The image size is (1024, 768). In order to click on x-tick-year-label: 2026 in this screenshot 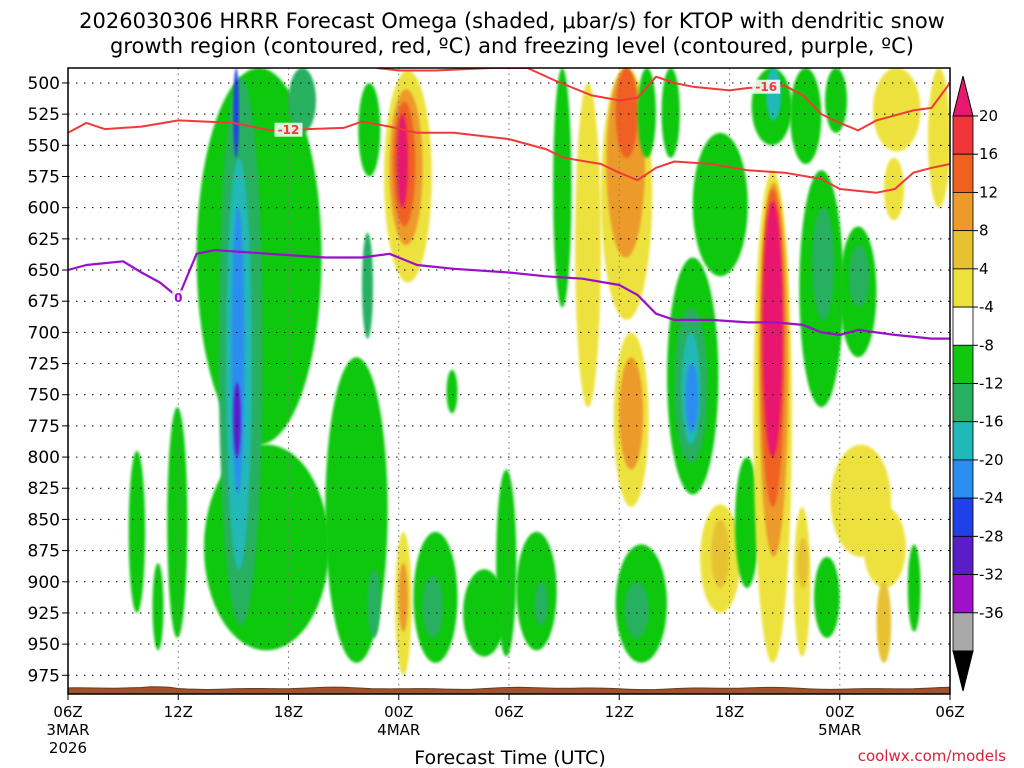, I will do `click(68, 748)`.